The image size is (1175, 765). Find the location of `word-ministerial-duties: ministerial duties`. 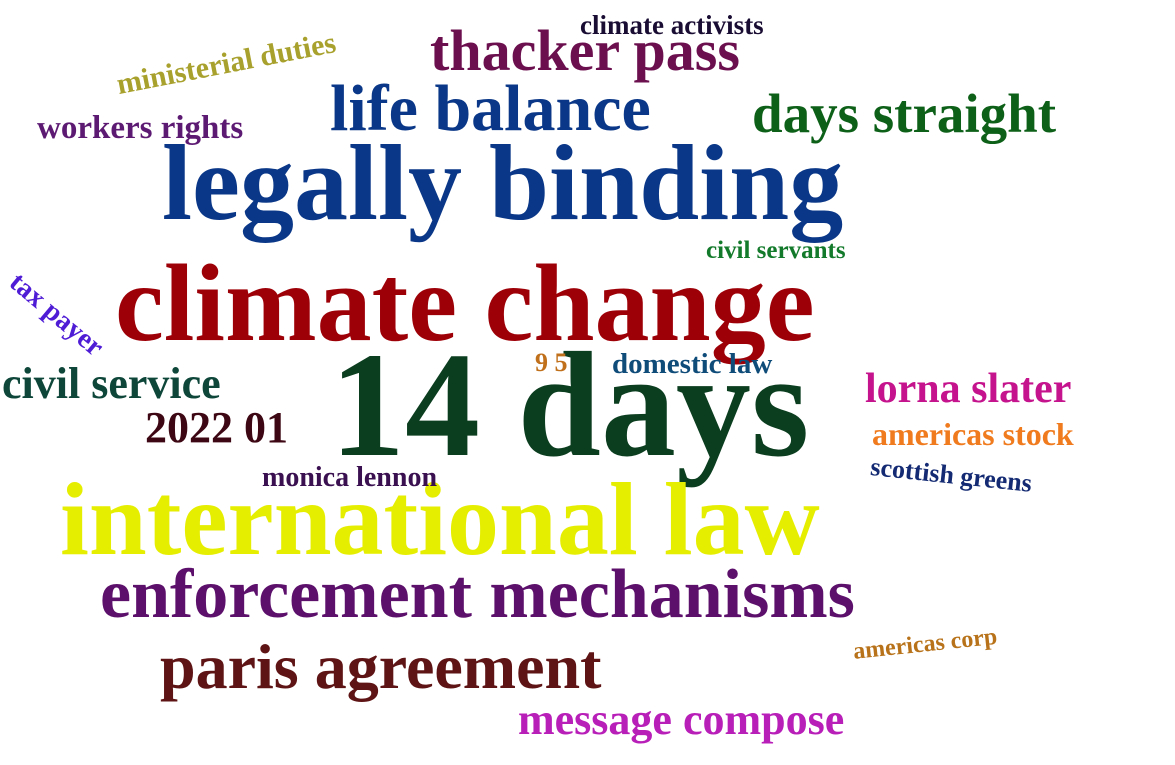

word-ministerial-duties: ministerial duties is located at coordinates (226, 63).